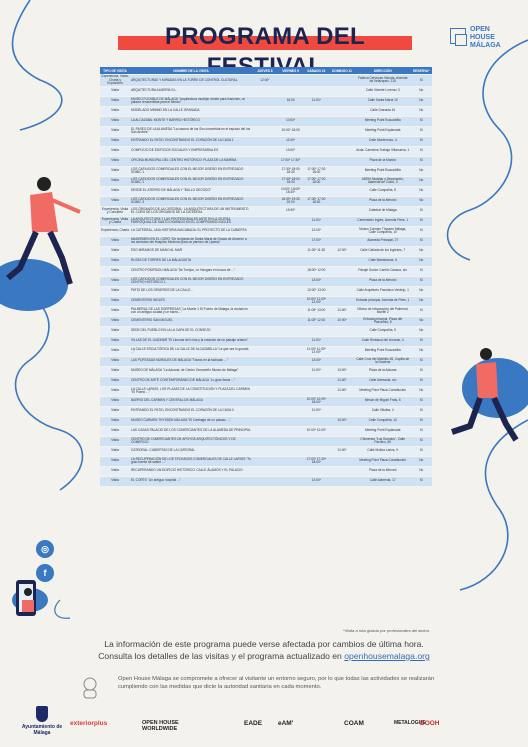 The width and height of the screenshot is (528, 747). Describe the element at coordinates (290, 191) in the screenshot. I see `table-cell: 10:00* 18:00* 18:30*` at that location.